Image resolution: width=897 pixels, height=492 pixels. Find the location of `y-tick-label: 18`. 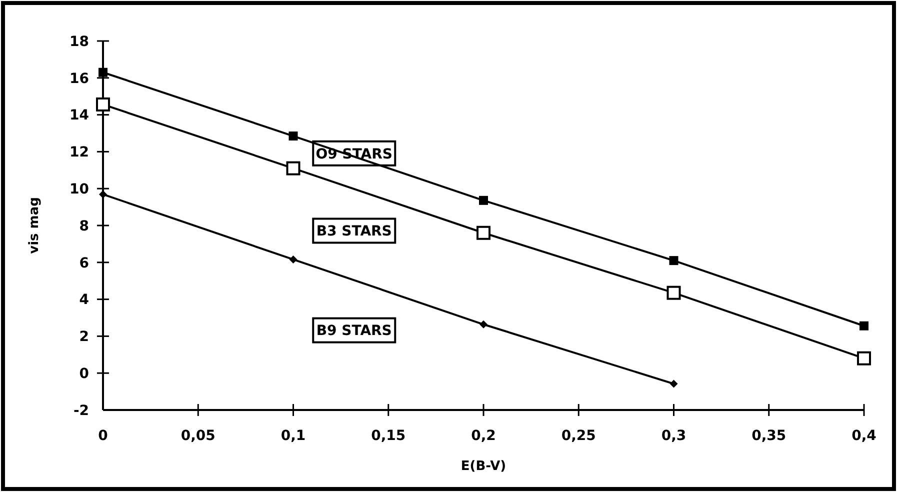

y-tick-label: 18 is located at coordinates (79, 42).